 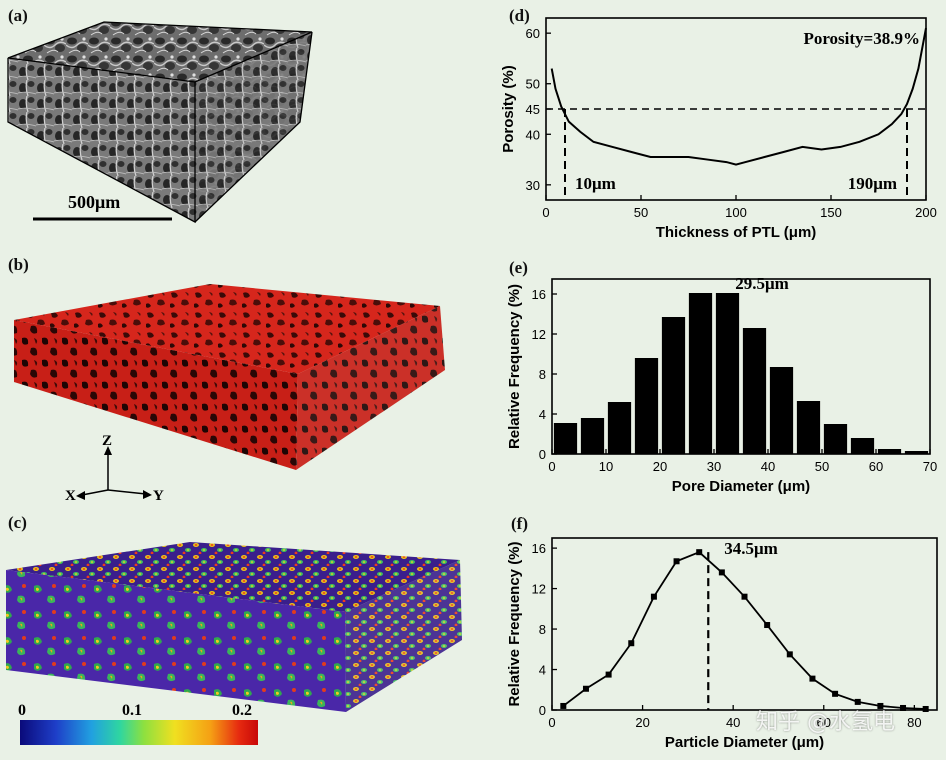 I want to click on annotation-pore-peak: 29.5μm, so click(x=762, y=283).